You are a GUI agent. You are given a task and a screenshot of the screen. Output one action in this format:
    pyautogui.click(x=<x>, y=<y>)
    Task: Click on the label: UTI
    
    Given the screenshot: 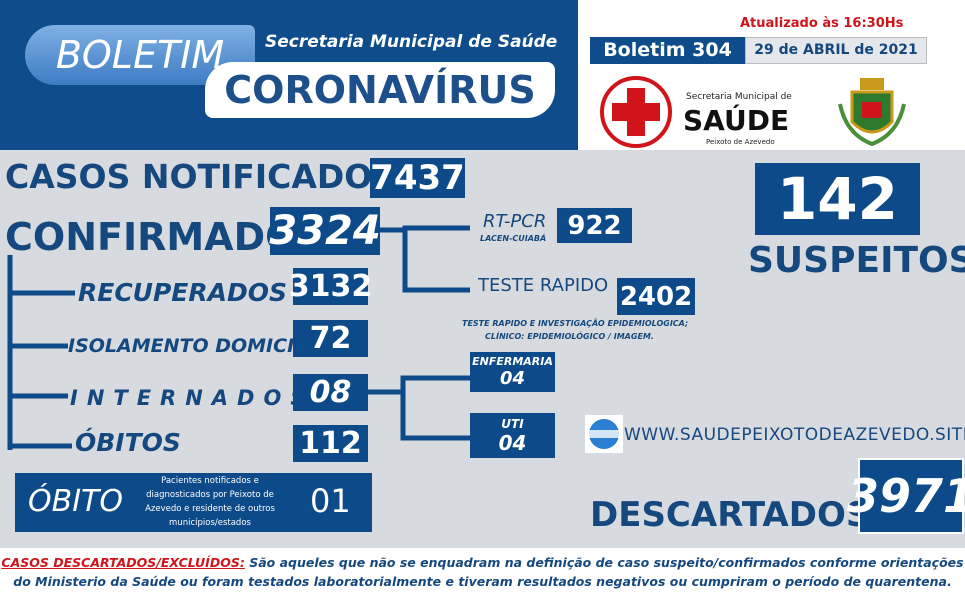 What is the action you would take?
    pyautogui.click(x=512, y=423)
    